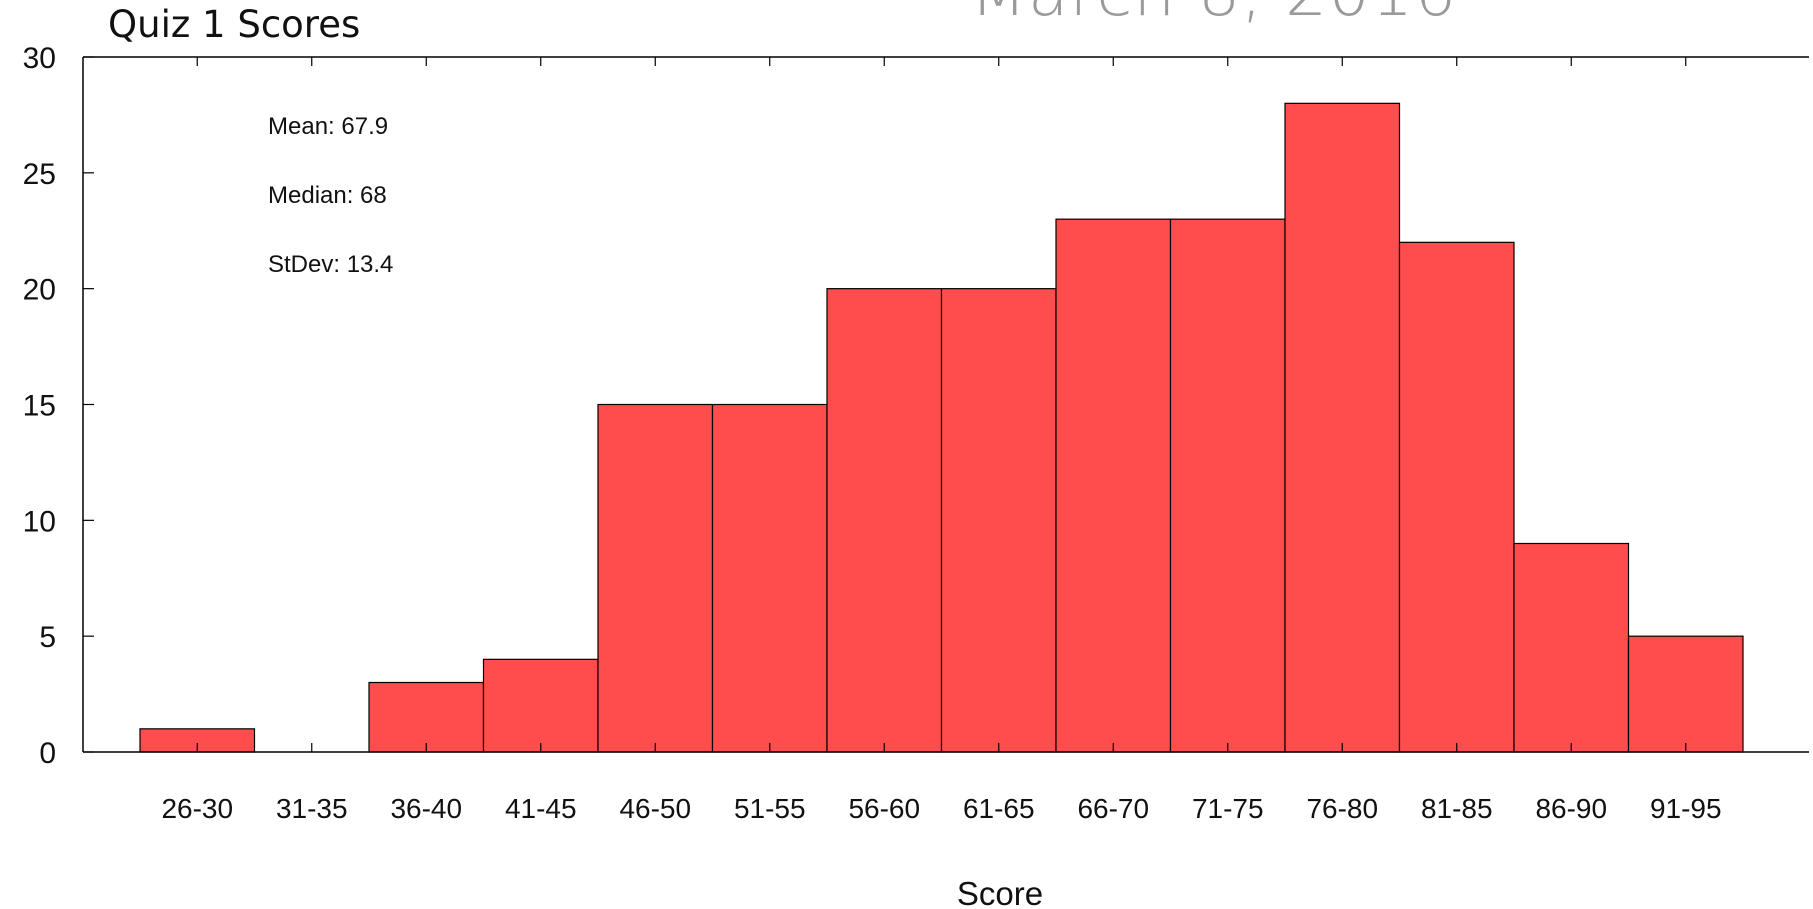 The width and height of the screenshot is (1813, 909). What do you see at coordinates (426, 808) in the screenshot?
I see `x-tick-label: 36-40` at bounding box center [426, 808].